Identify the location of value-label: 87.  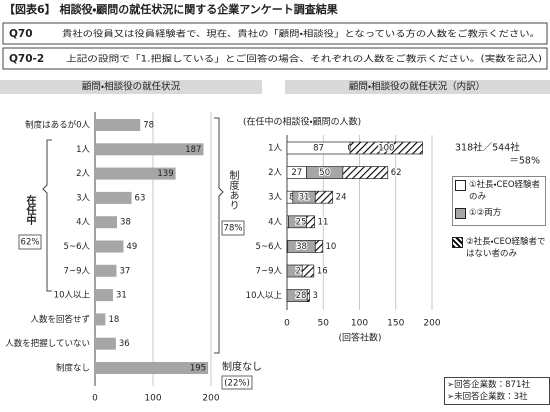
(318, 149).